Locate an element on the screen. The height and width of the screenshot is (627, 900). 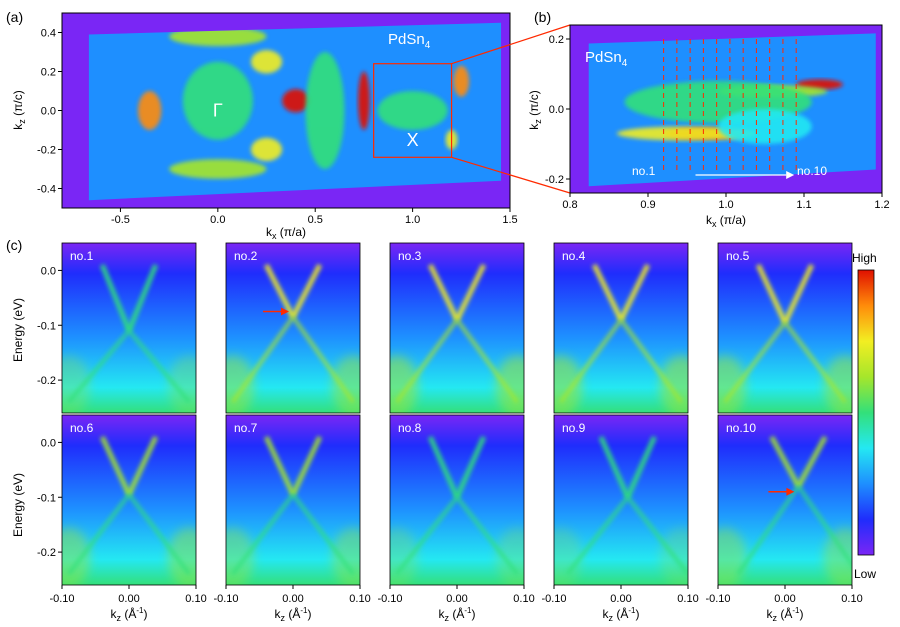
cut-label: no.3 is located at coordinates (410, 256).